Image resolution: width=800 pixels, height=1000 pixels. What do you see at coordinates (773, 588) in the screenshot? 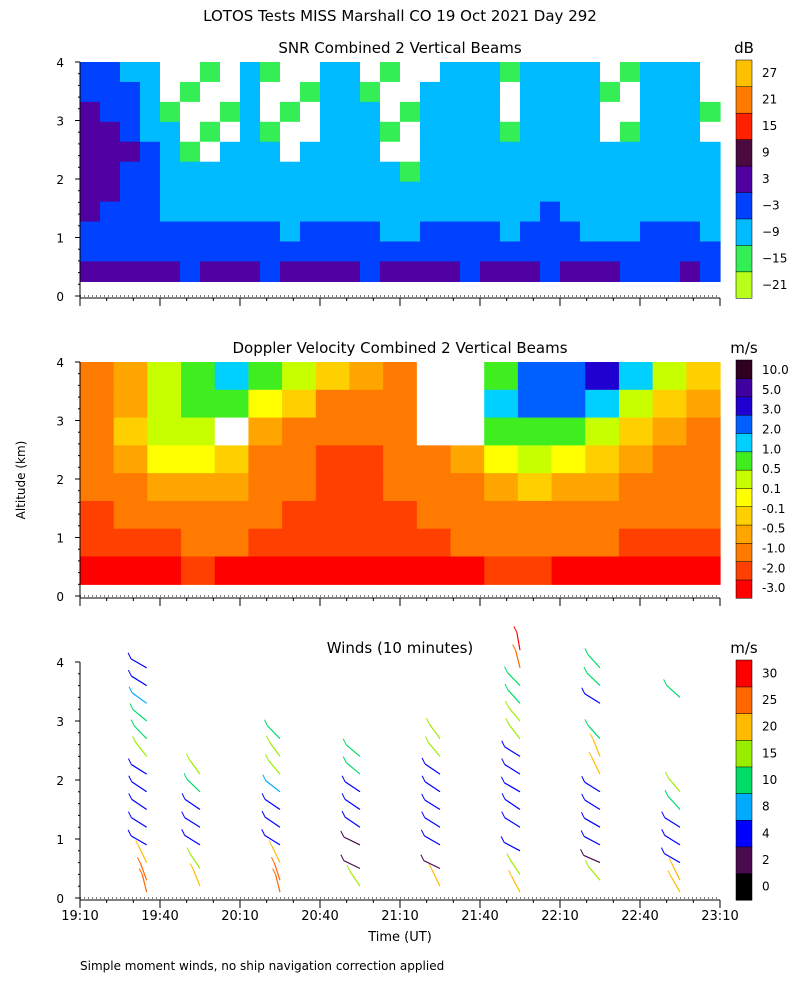
I see `colorbar-tick-label: -3.0` at bounding box center [773, 588].